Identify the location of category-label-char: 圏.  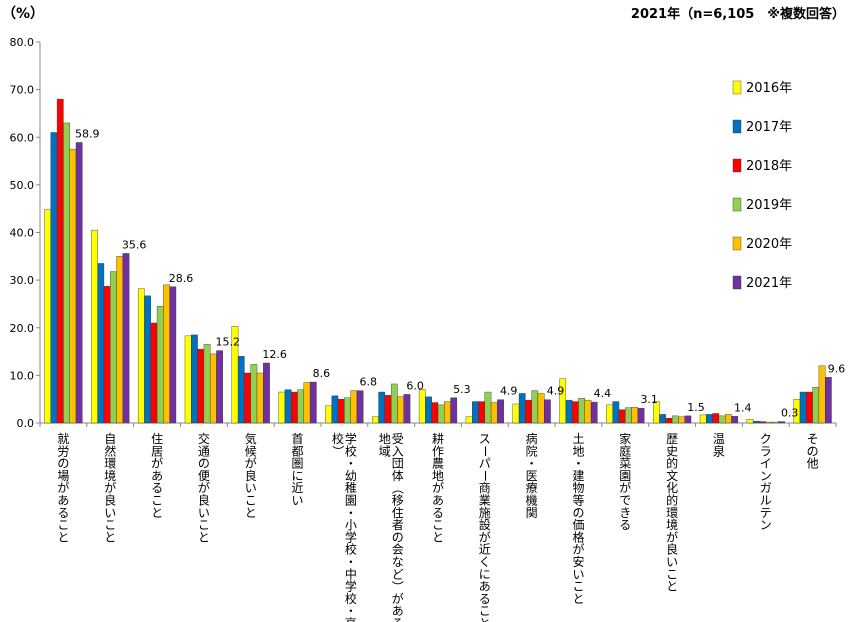
(297, 464).